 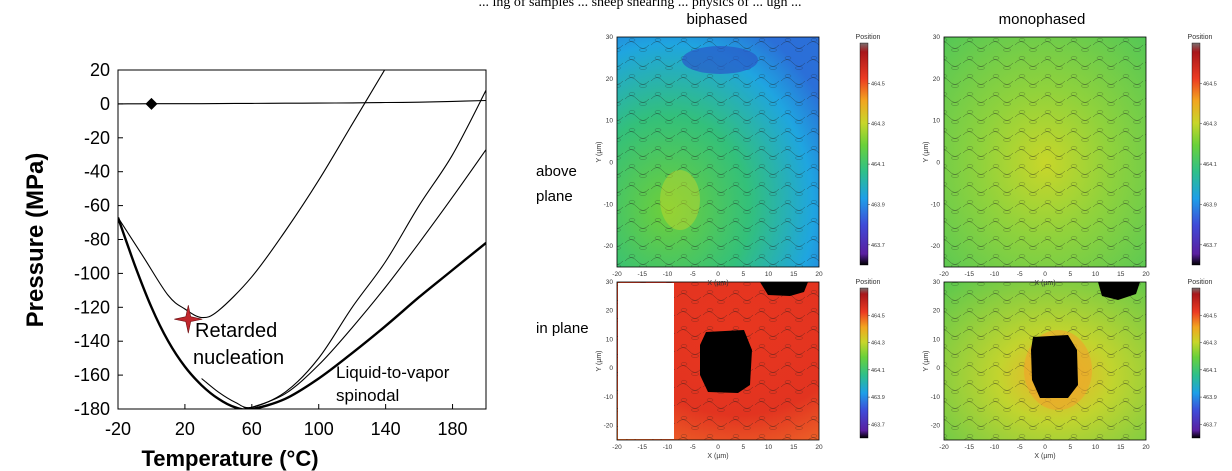 What do you see at coordinates (92, 409) in the screenshot?
I see `y-tick-label: -180` at bounding box center [92, 409].